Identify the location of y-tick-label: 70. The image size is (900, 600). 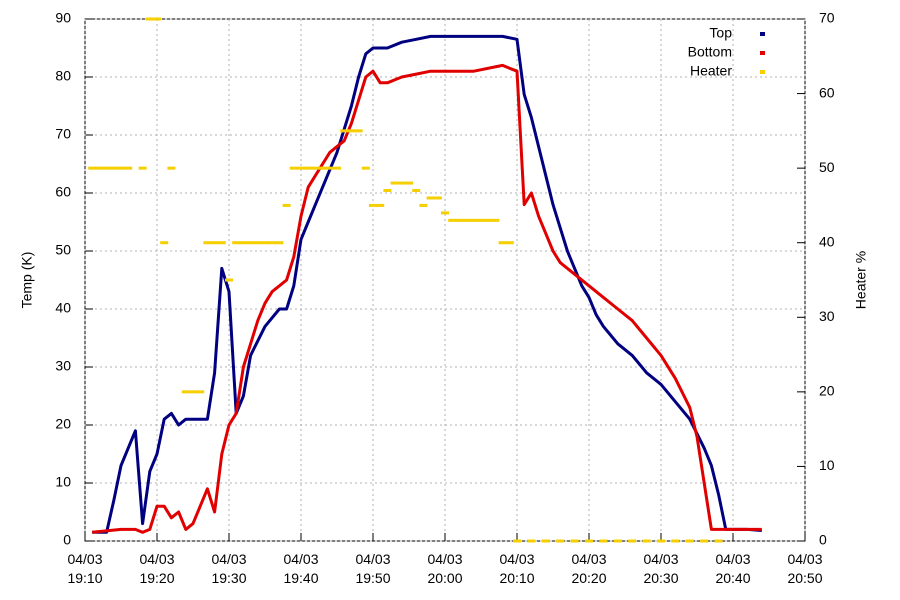
(63, 134).